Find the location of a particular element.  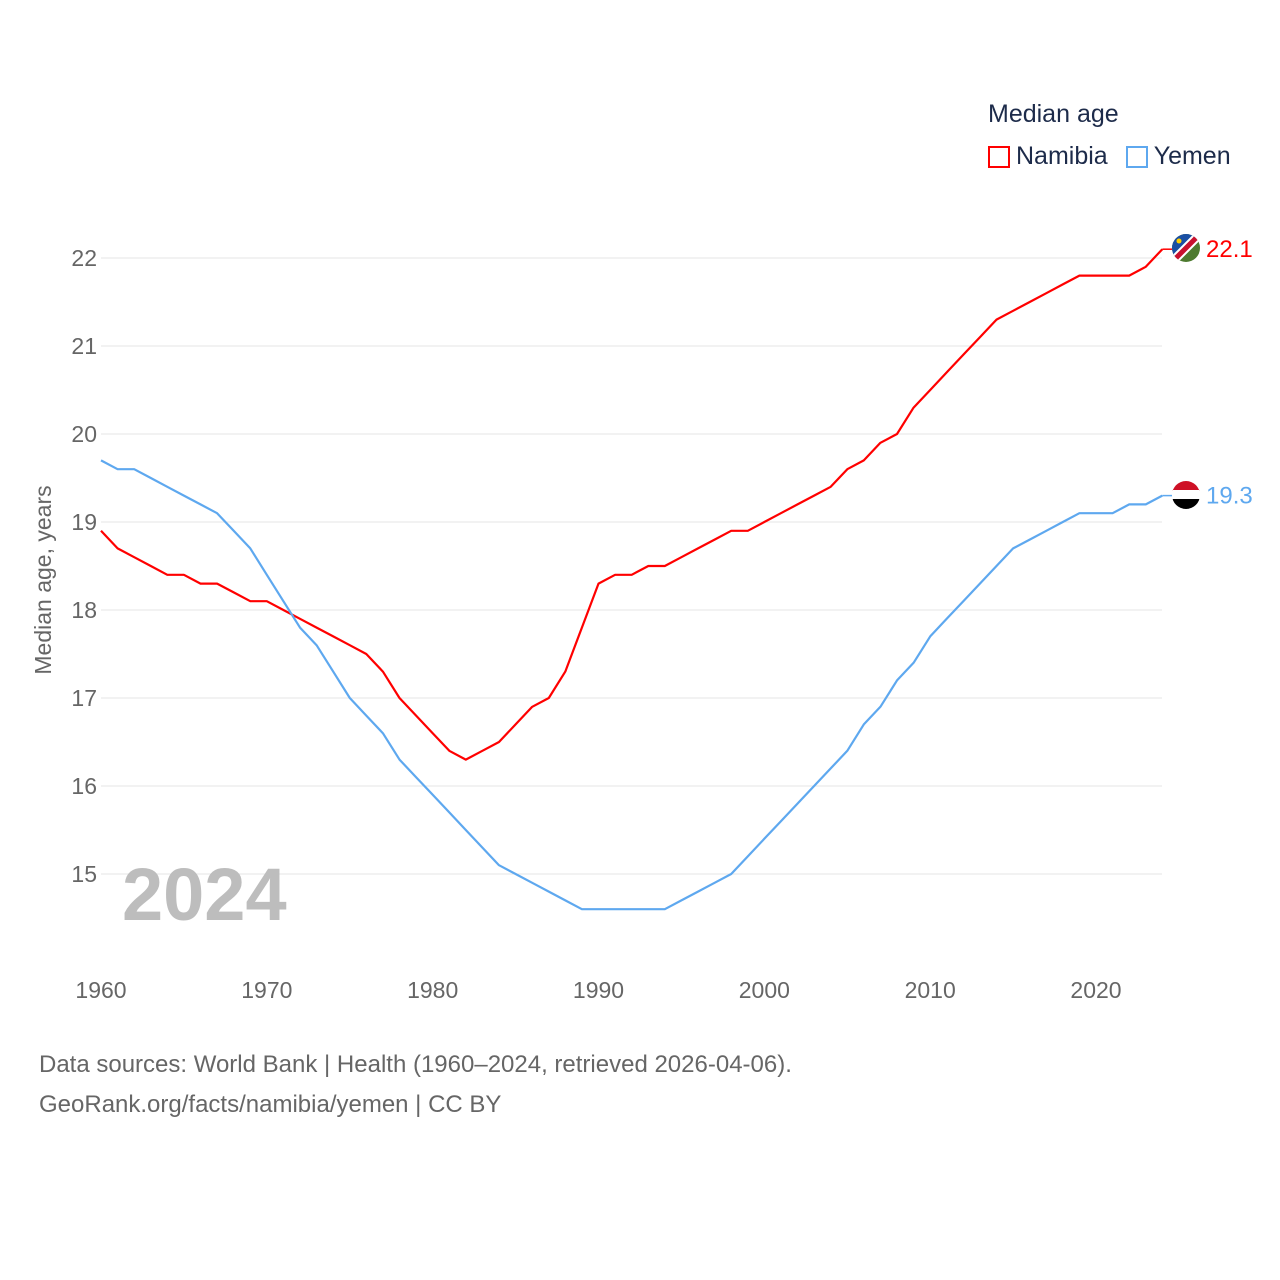

source-line-2: GeoRank.org/facts/namibia/yemen | CC BY is located at coordinates (270, 1104).